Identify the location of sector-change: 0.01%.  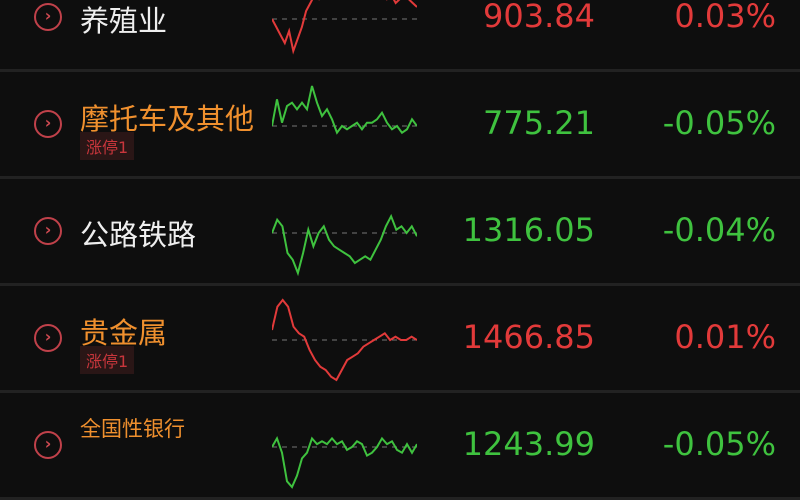
(725, 337).